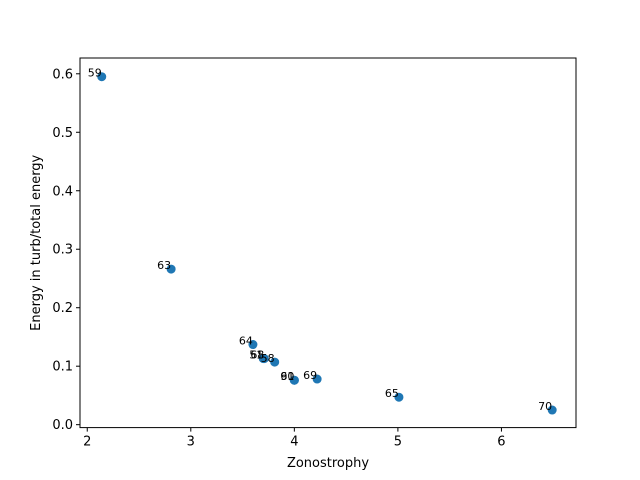  I want to click on point-label-68: 68, so click(257, 355).